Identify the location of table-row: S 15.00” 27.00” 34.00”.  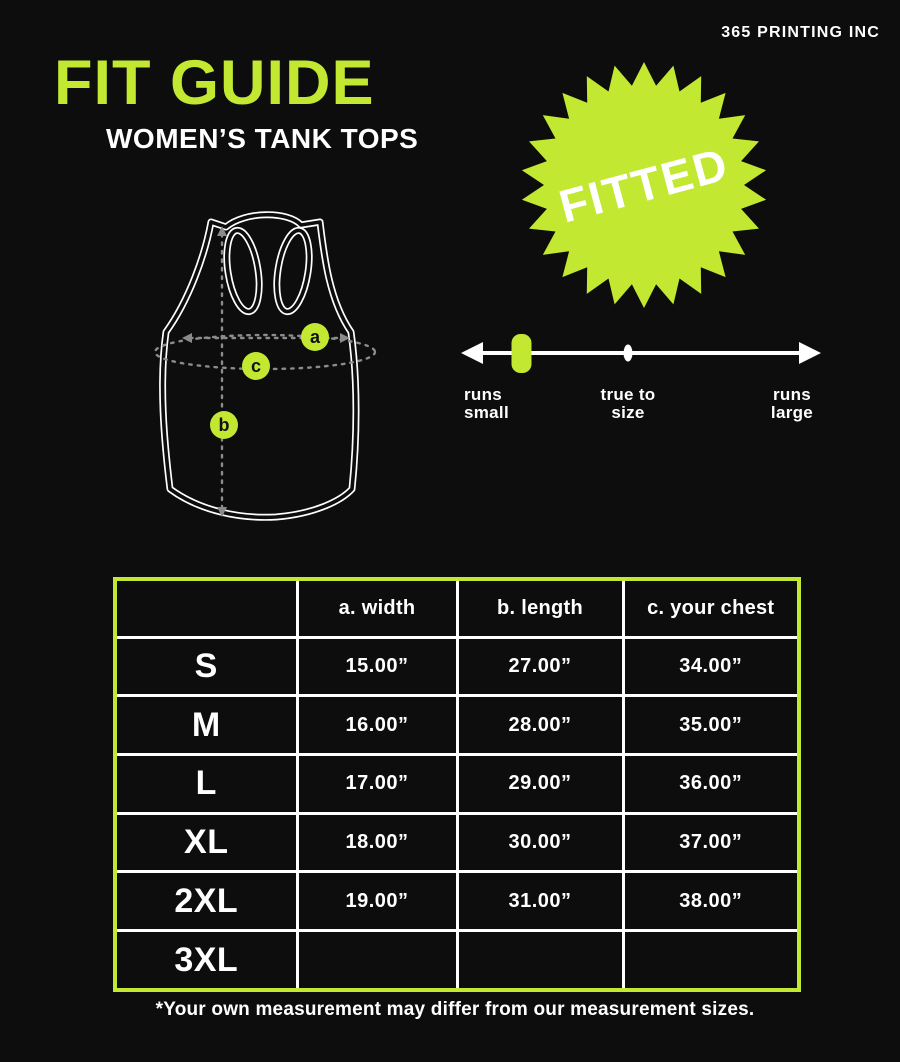
(457, 666).